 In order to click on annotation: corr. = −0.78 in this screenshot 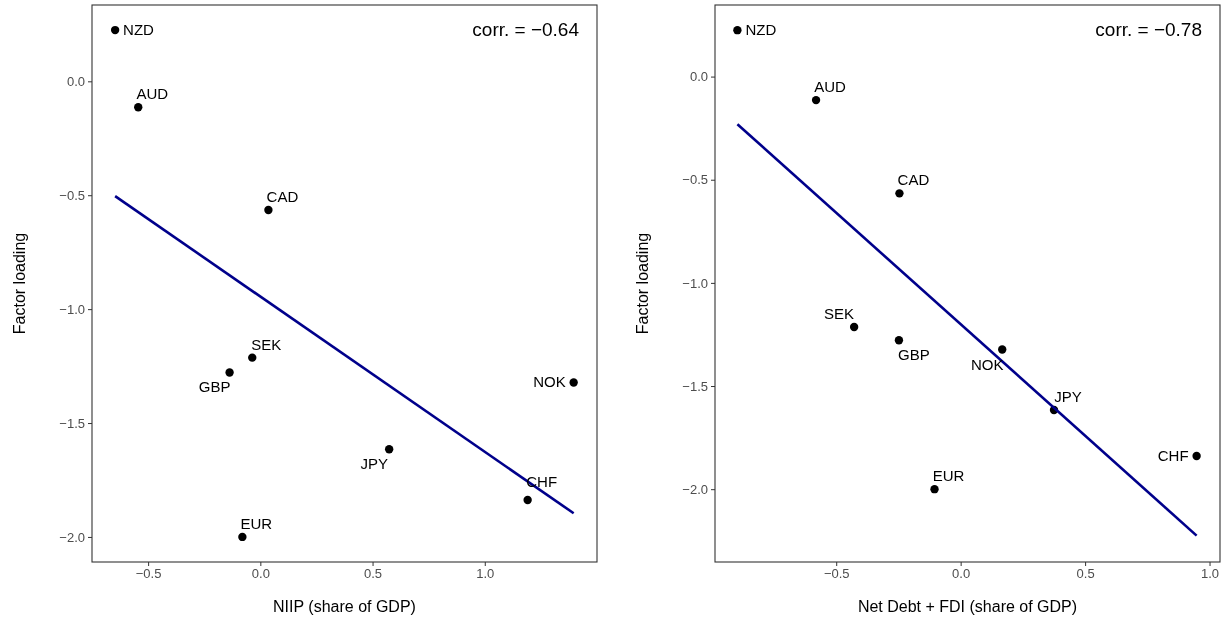, I will do `click(1148, 29)`.